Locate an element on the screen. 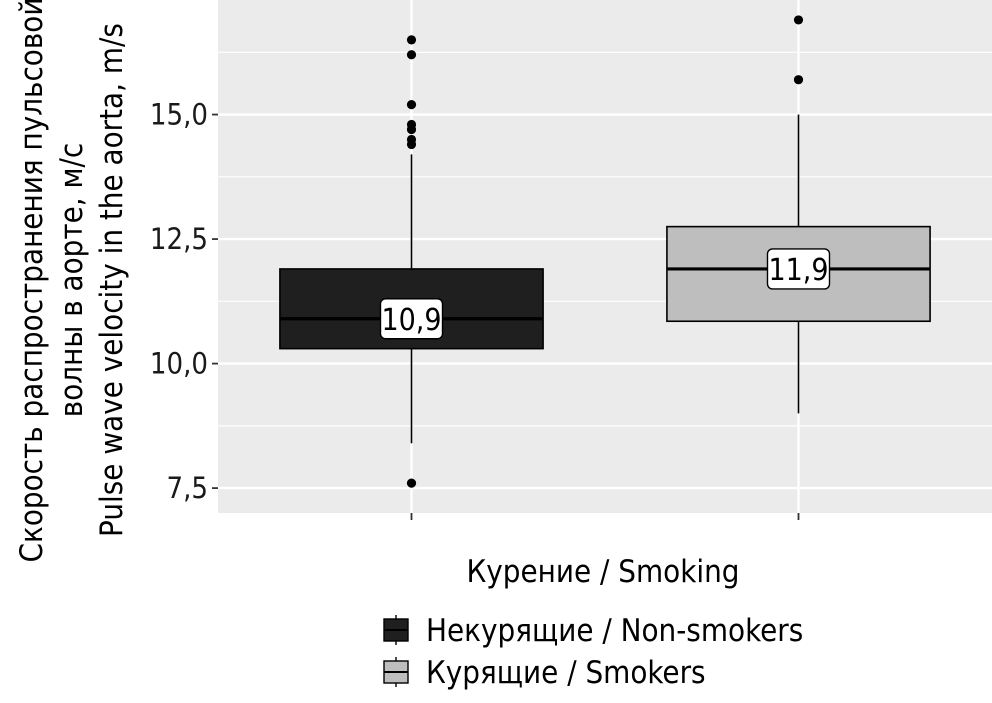 This screenshot has width=992, height=703. y-tick-label: 15,0 is located at coordinates (179, 115).